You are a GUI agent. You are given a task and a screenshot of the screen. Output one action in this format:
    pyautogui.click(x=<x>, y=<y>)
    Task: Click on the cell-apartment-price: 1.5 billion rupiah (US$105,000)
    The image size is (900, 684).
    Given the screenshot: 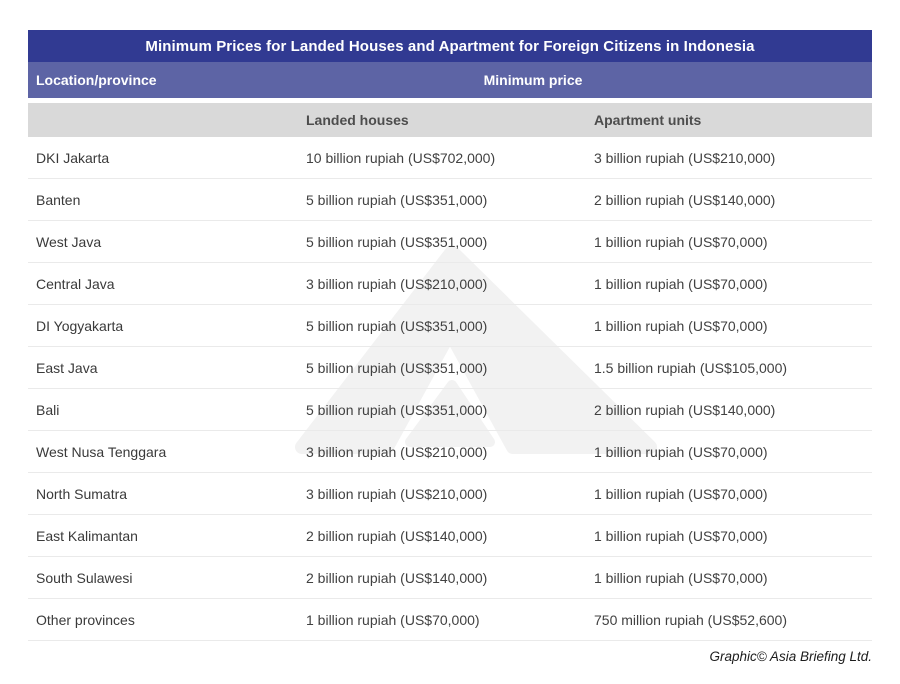 What is the action you would take?
    pyautogui.click(x=691, y=367)
    